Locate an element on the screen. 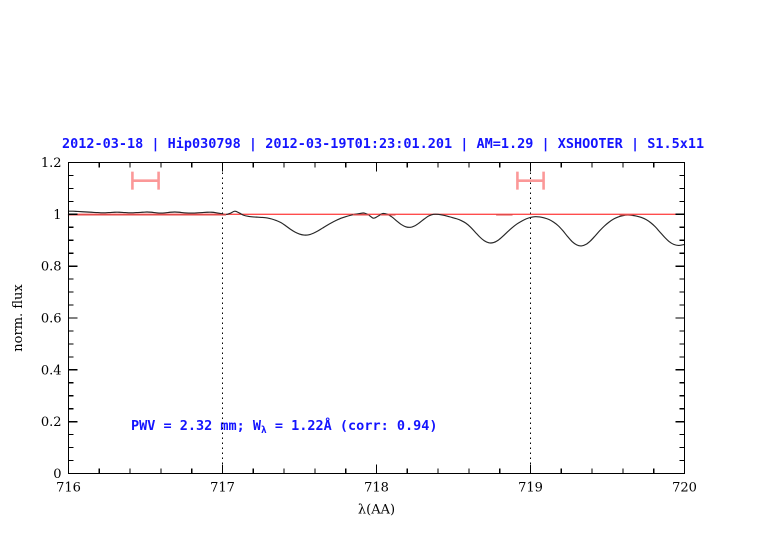  xtick-label-719: 719 is located at coordinates (530, 488).